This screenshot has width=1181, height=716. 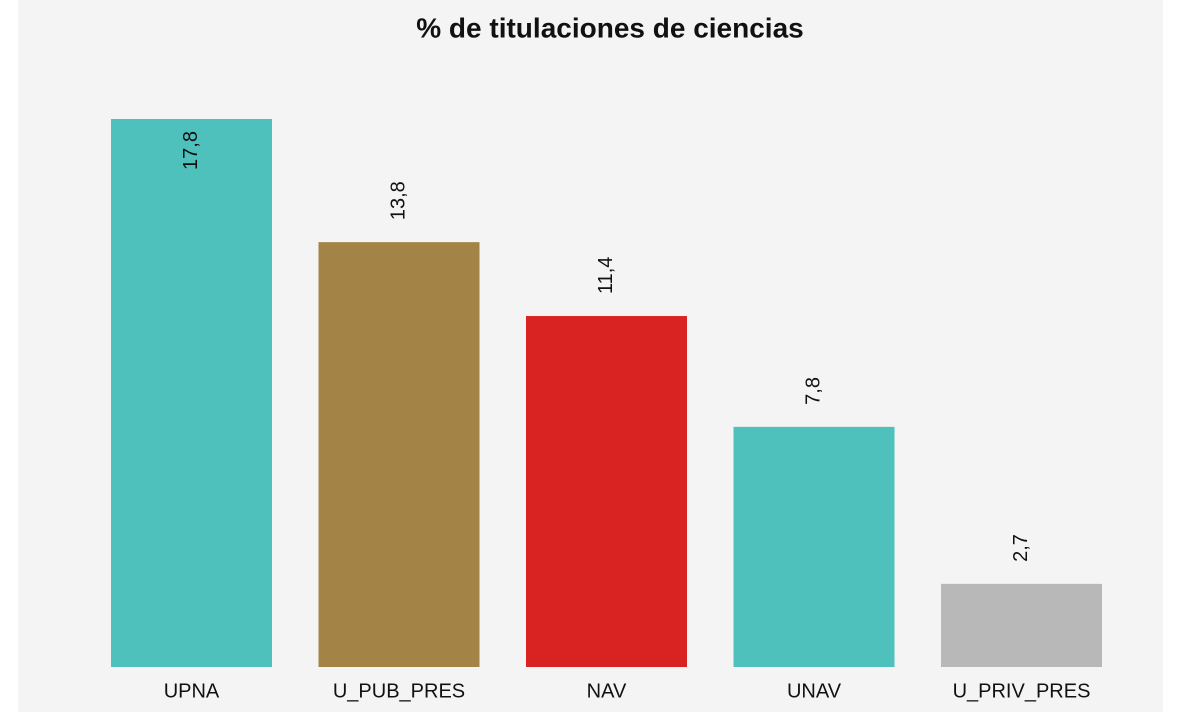 I want to click on x-tick-label: U_PRIV_PRES, so click(x=1022, y=691).